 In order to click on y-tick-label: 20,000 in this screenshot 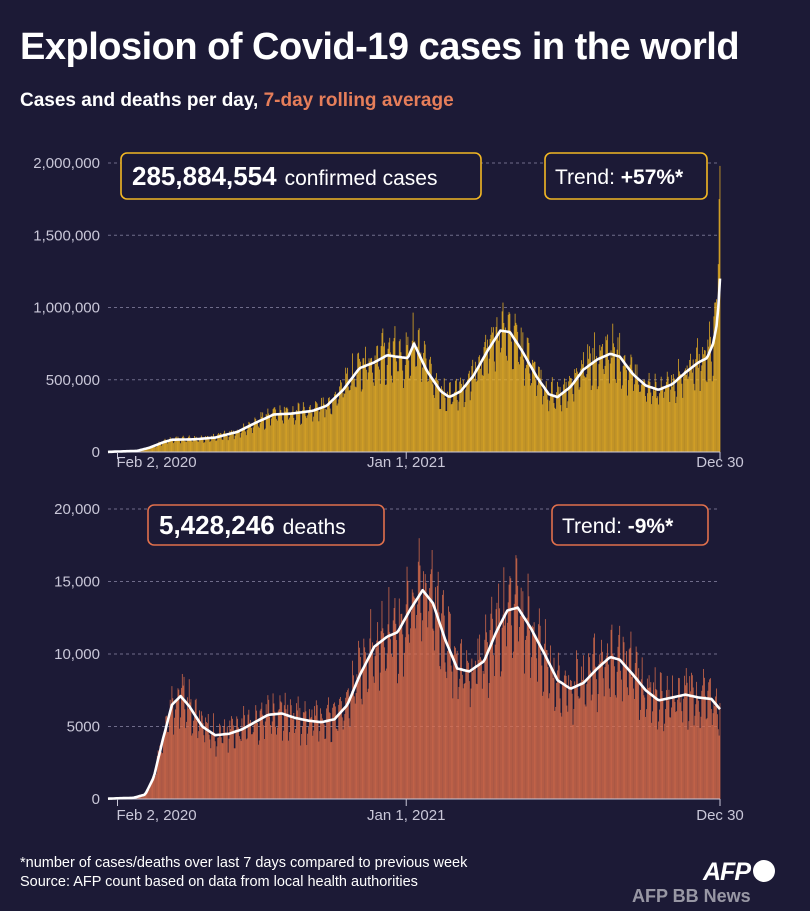, I will do `click(77, 509)`.